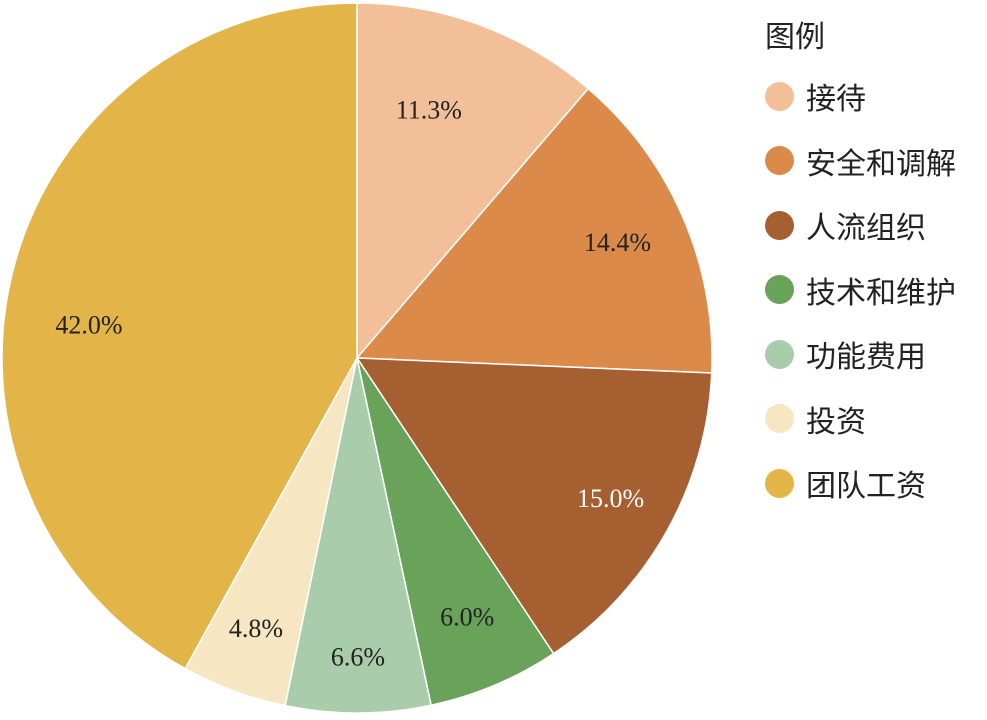 The width and height of the screenshot is (987, 720). Describe the element at coordinates (881, 293) in the screenshot. I see `legend-label: 技术和维护` at that location.